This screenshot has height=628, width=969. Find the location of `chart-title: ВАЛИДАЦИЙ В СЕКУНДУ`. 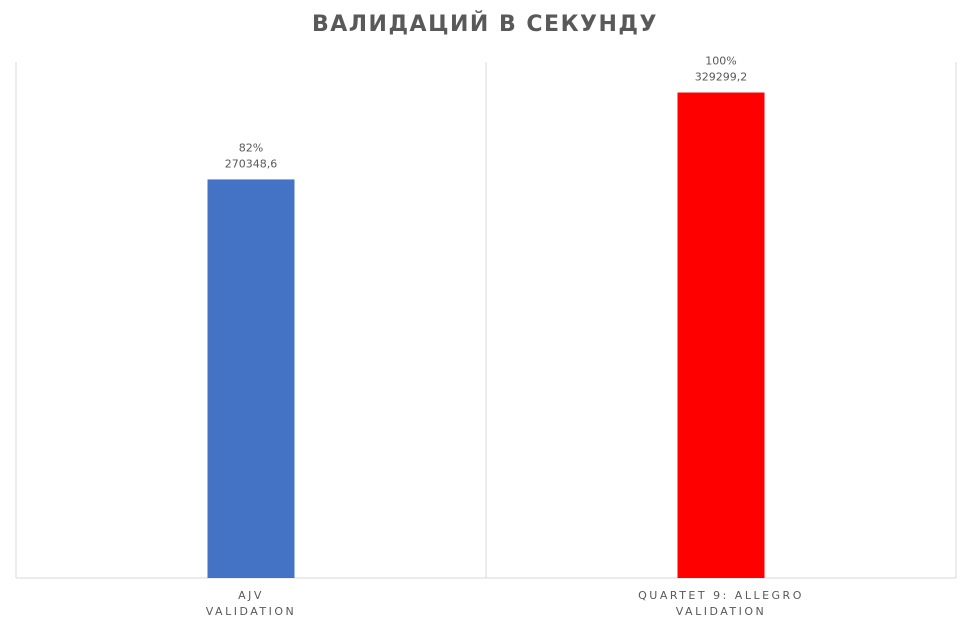

chart-title: ВАЛИДАЦИЙ В СЕКУНДУ is located at coordinates (485, 24).